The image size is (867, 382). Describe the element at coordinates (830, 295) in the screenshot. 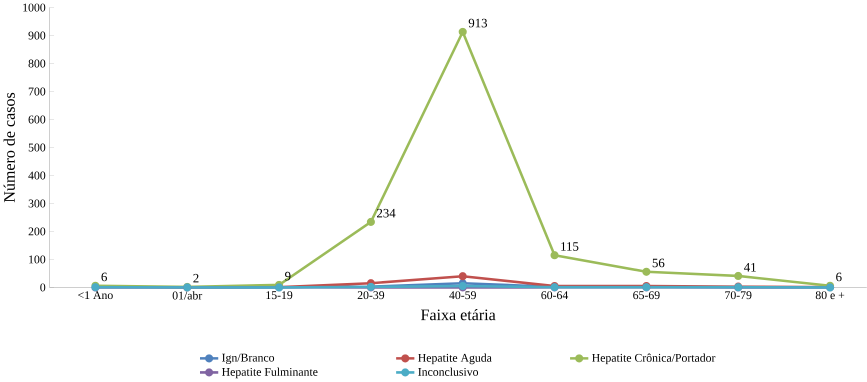

I see `x-tick-label: 80 e +` at that location.